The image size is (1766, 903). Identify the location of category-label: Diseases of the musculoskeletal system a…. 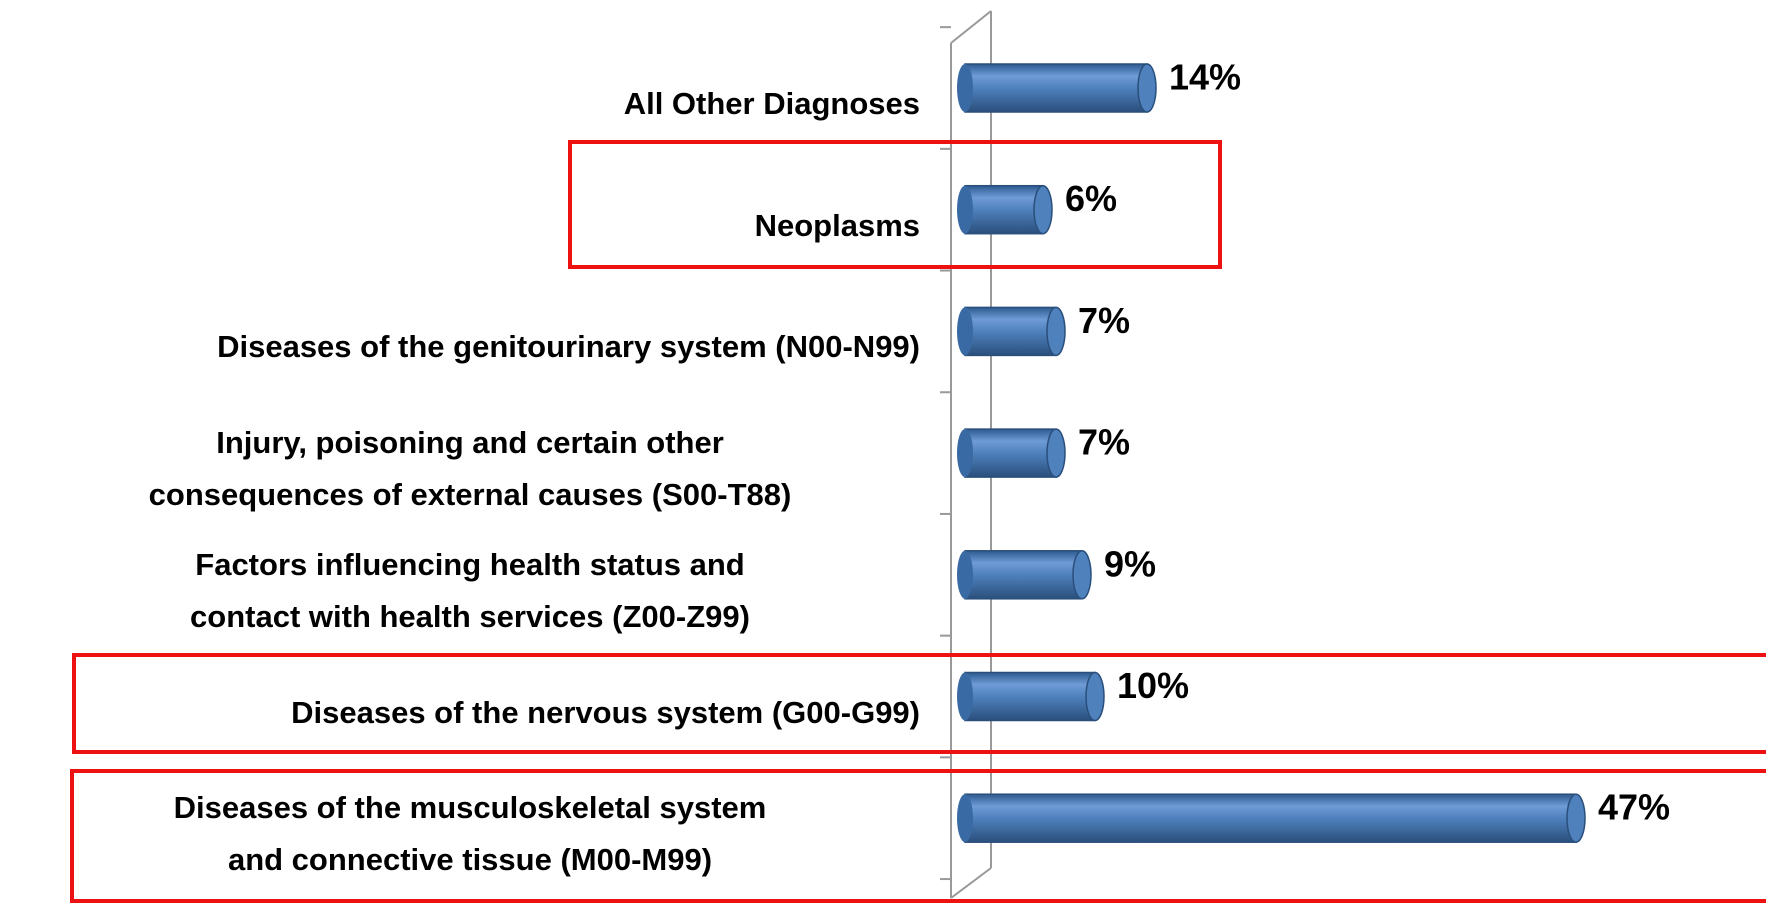
(470, 834).